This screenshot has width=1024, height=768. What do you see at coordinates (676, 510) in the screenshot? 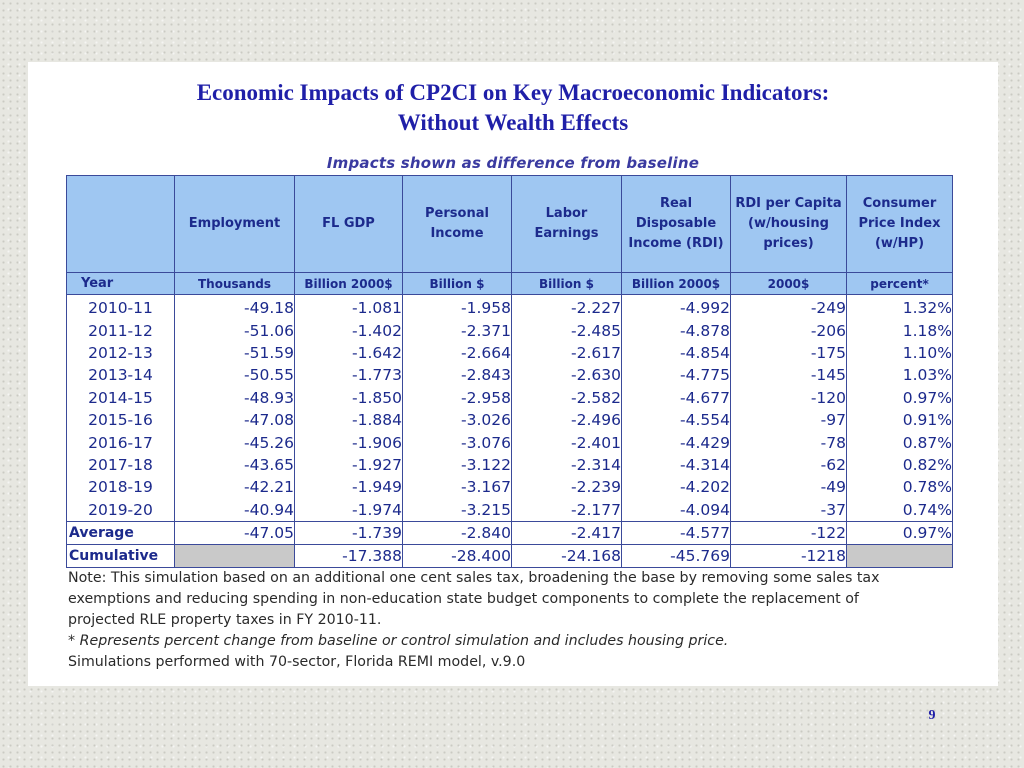
I see `value-cell: -4.094` at bounding box center [676, 510].